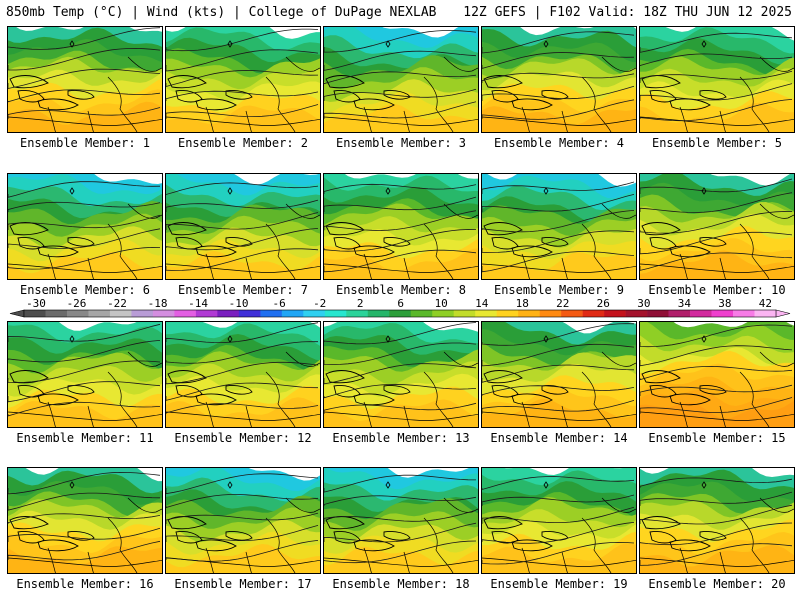 The image size is (800, 600). What do you see at coordinates (559, 265) in the screenshot?
I see `temp-band` at bounding box center [559, 265].